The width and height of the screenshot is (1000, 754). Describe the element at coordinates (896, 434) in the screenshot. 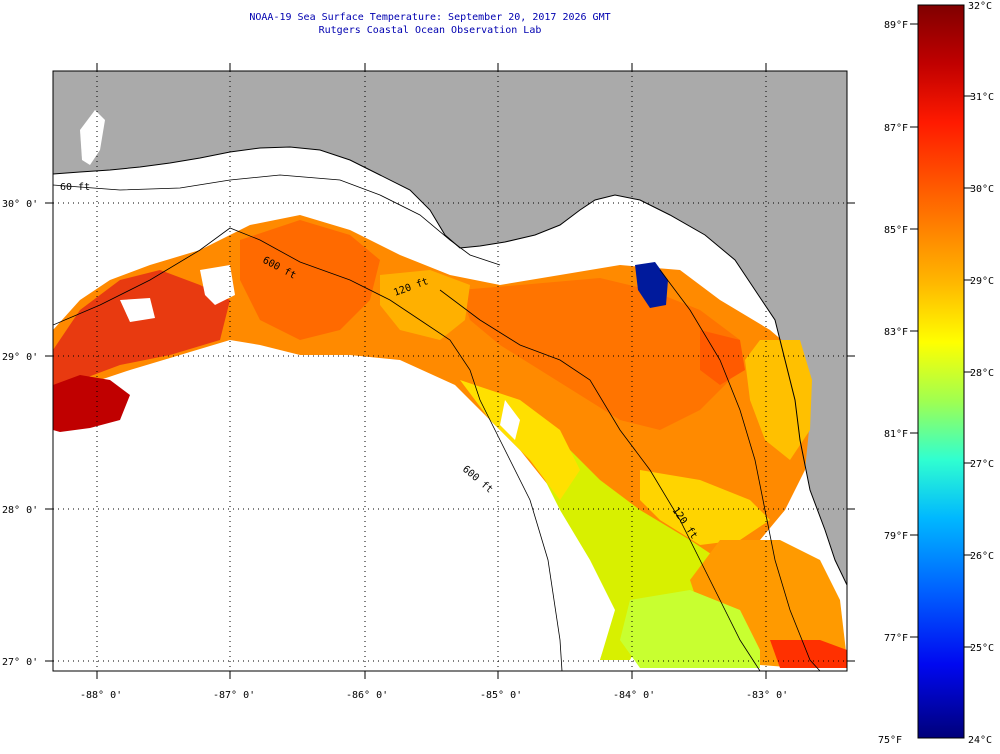

I see `fahrenheit-label: 81°F` at that location.